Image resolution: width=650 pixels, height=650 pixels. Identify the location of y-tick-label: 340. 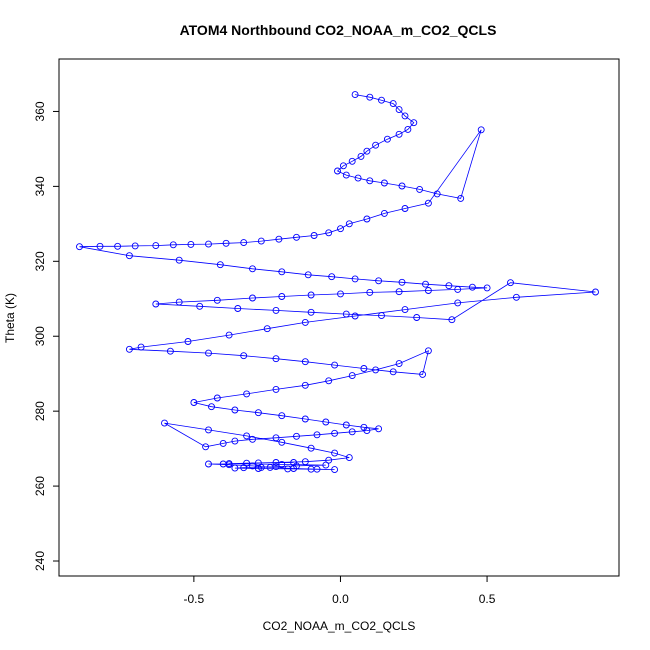
(40, 186).